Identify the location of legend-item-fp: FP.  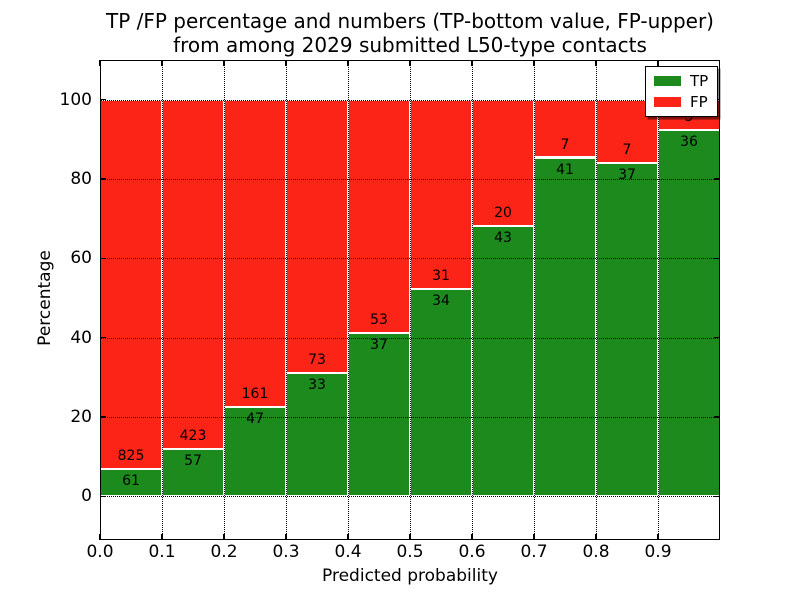
(681, 102).